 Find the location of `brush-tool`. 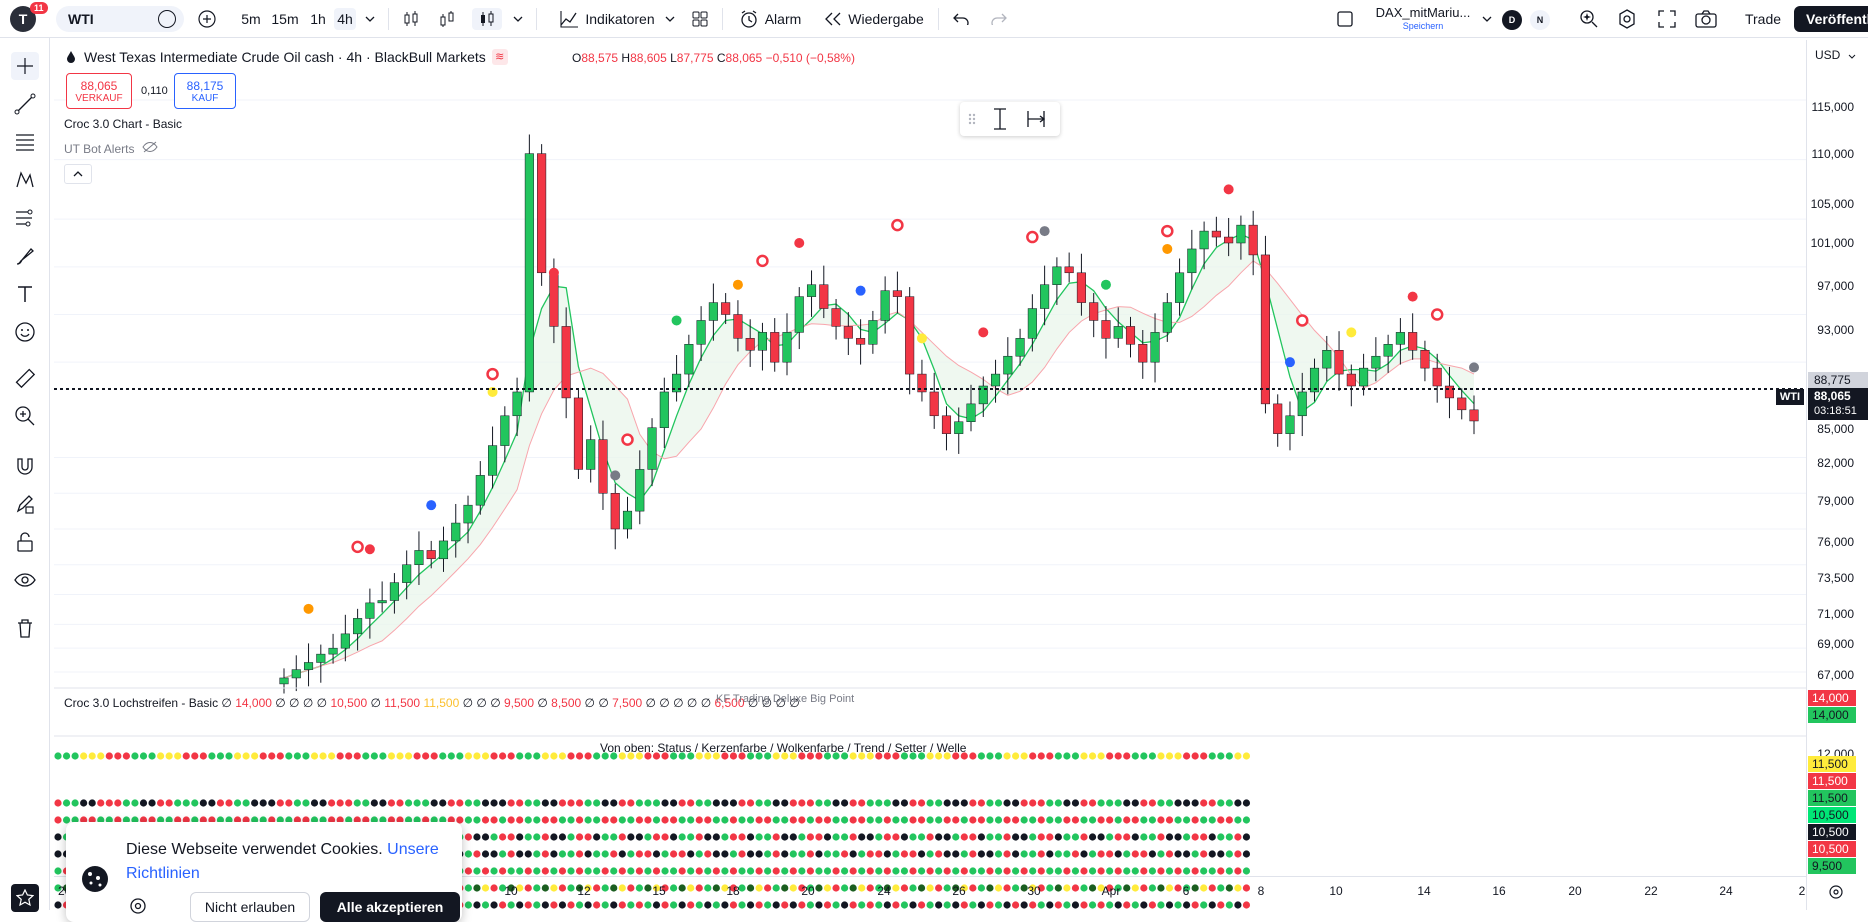

brush-tool is located at coordinates (25, 256).